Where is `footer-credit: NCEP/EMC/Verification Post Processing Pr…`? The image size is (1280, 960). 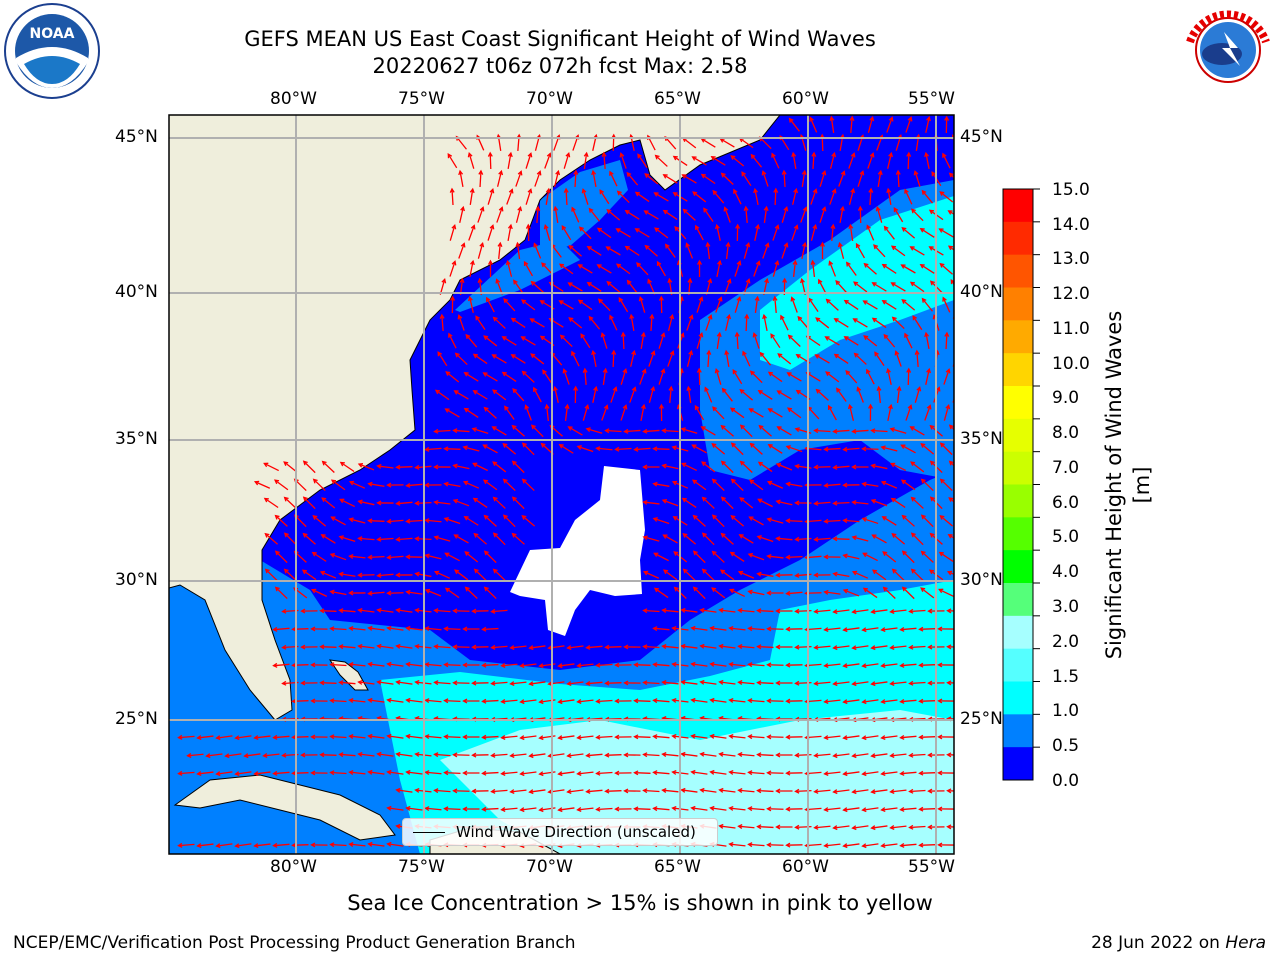 footer-credit: NCEP/EMC/Verification Post Processing Pr… is located at coordinates (294, 943).